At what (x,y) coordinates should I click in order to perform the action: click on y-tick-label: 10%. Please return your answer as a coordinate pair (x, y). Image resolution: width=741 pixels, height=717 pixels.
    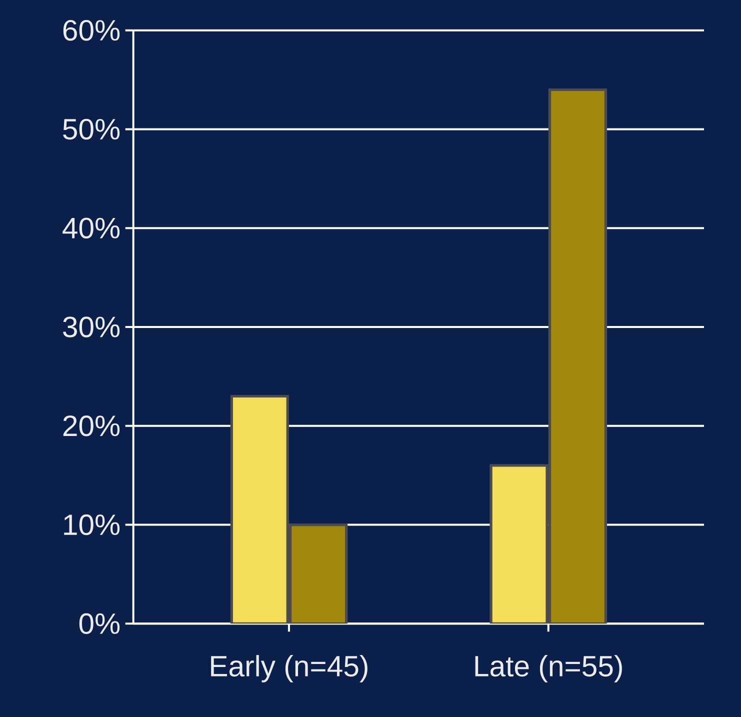
    Looking at the image, I should click on (92, 525).